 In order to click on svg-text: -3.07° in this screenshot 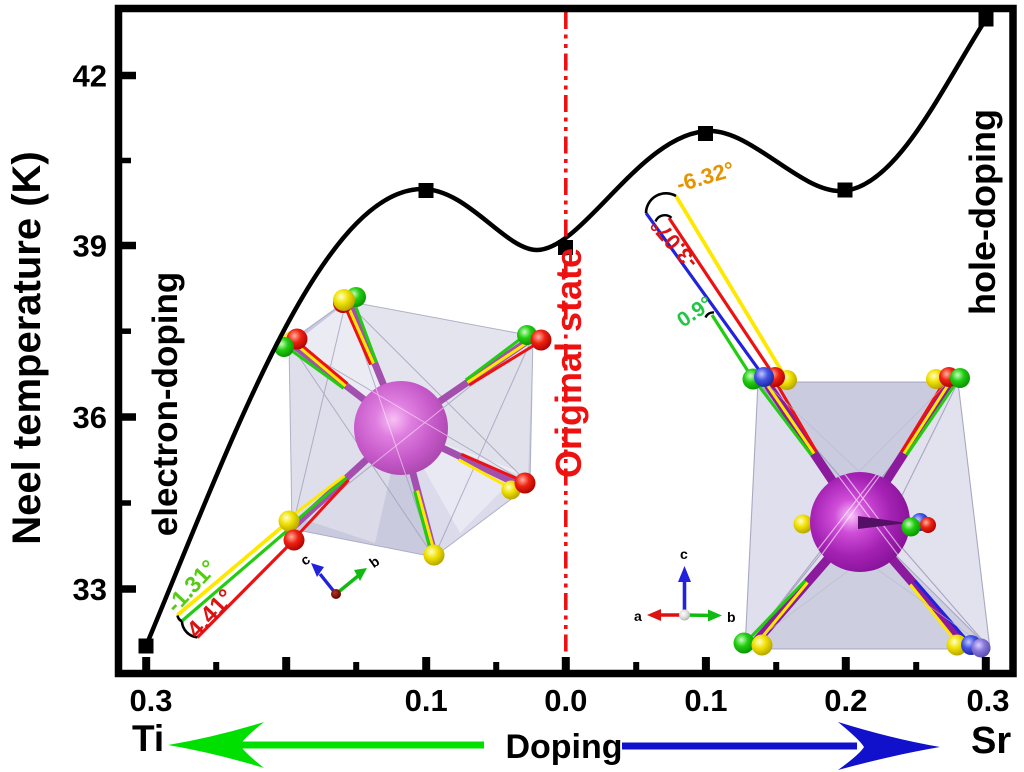, I will do `click(674, 243)`.